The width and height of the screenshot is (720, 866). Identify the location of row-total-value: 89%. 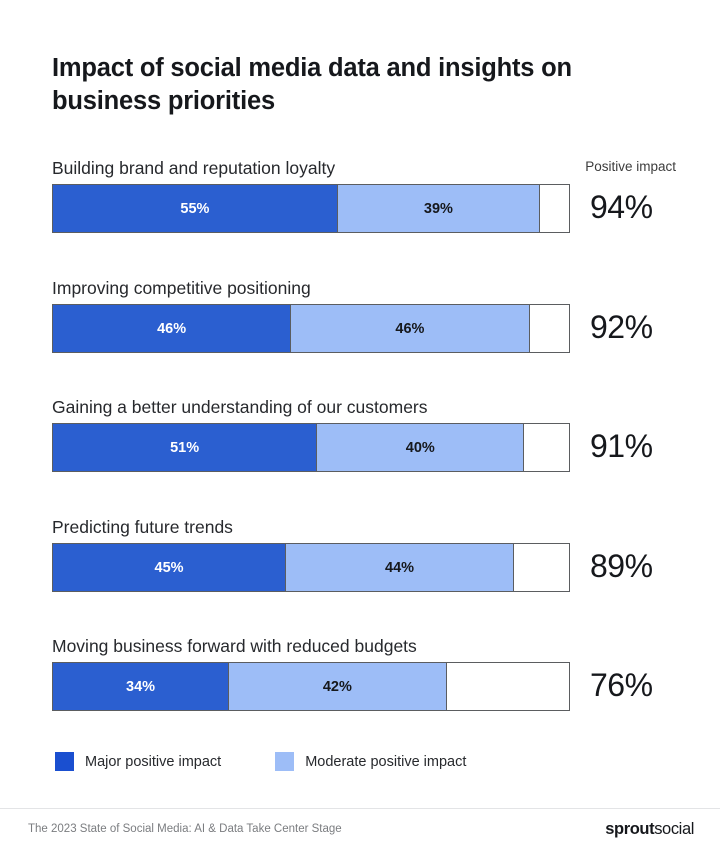
(621, 566).